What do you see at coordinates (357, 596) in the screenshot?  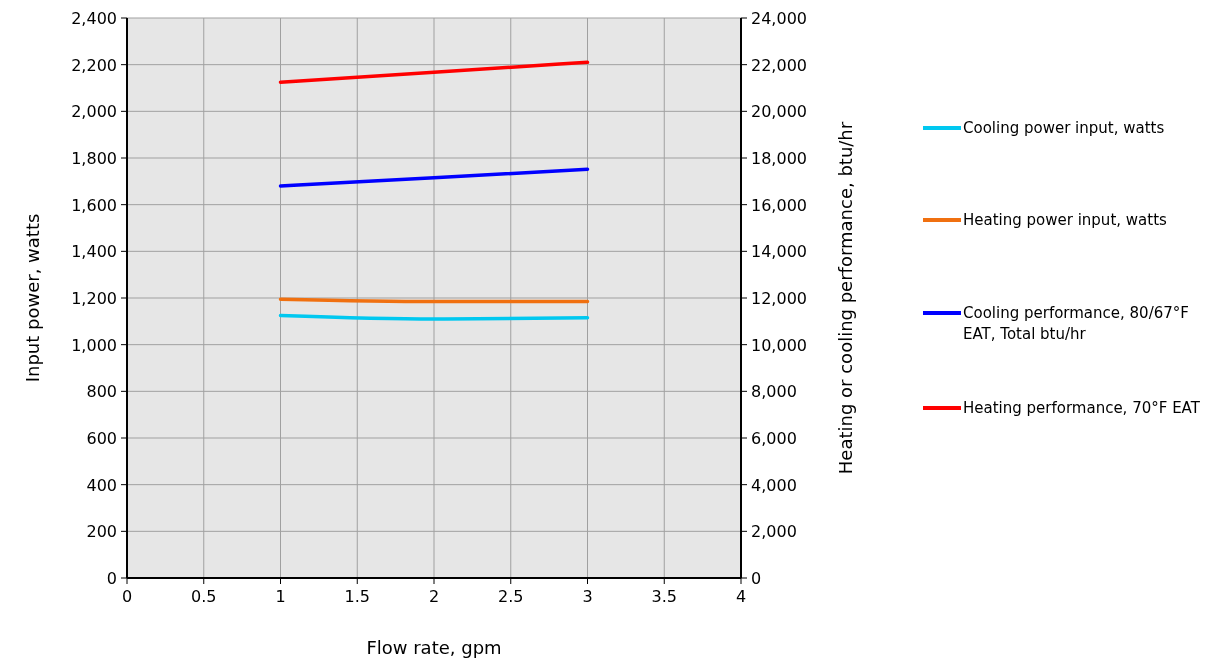 I see `x-tick-label: 1.5` at bounding box center [357, 596].